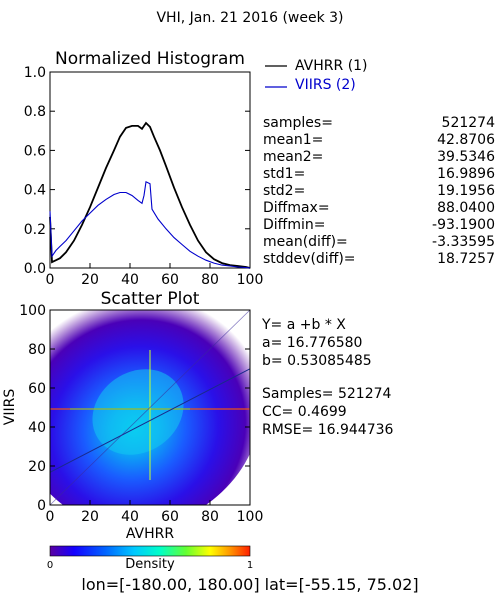  Describe the element at coordinates (466, 174) in the screenshot. I see `stat-value: 16.9896` at that location.